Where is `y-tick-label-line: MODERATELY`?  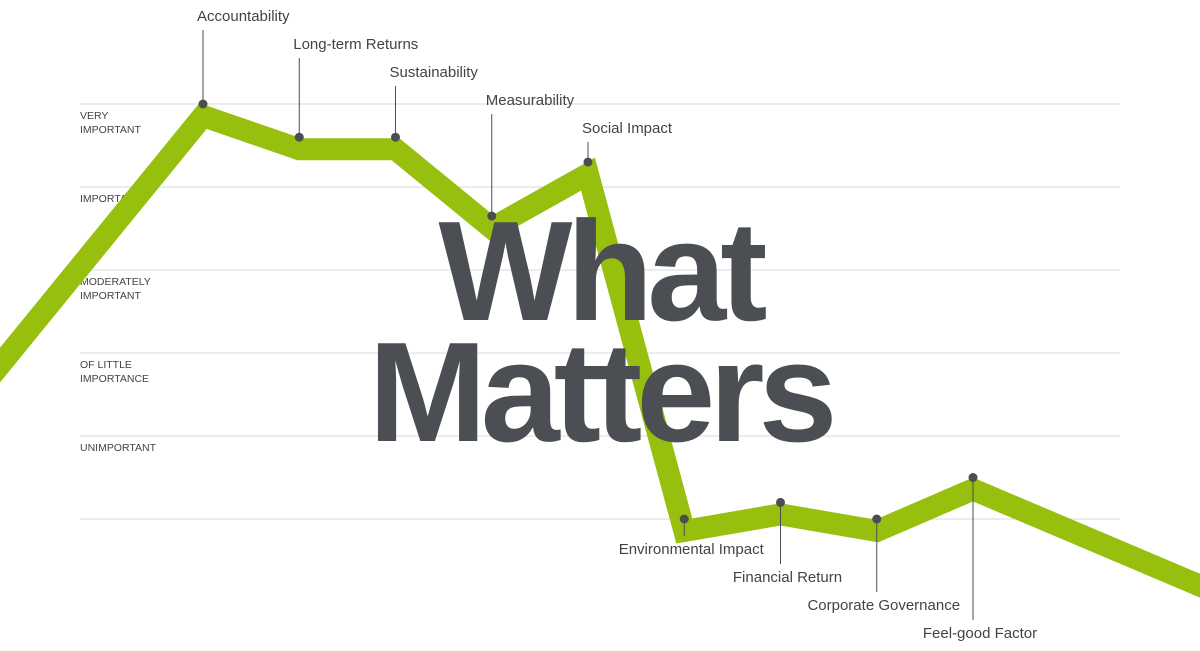 y-tick-label-line: MODERATELY is located at coordinates (115, 282).